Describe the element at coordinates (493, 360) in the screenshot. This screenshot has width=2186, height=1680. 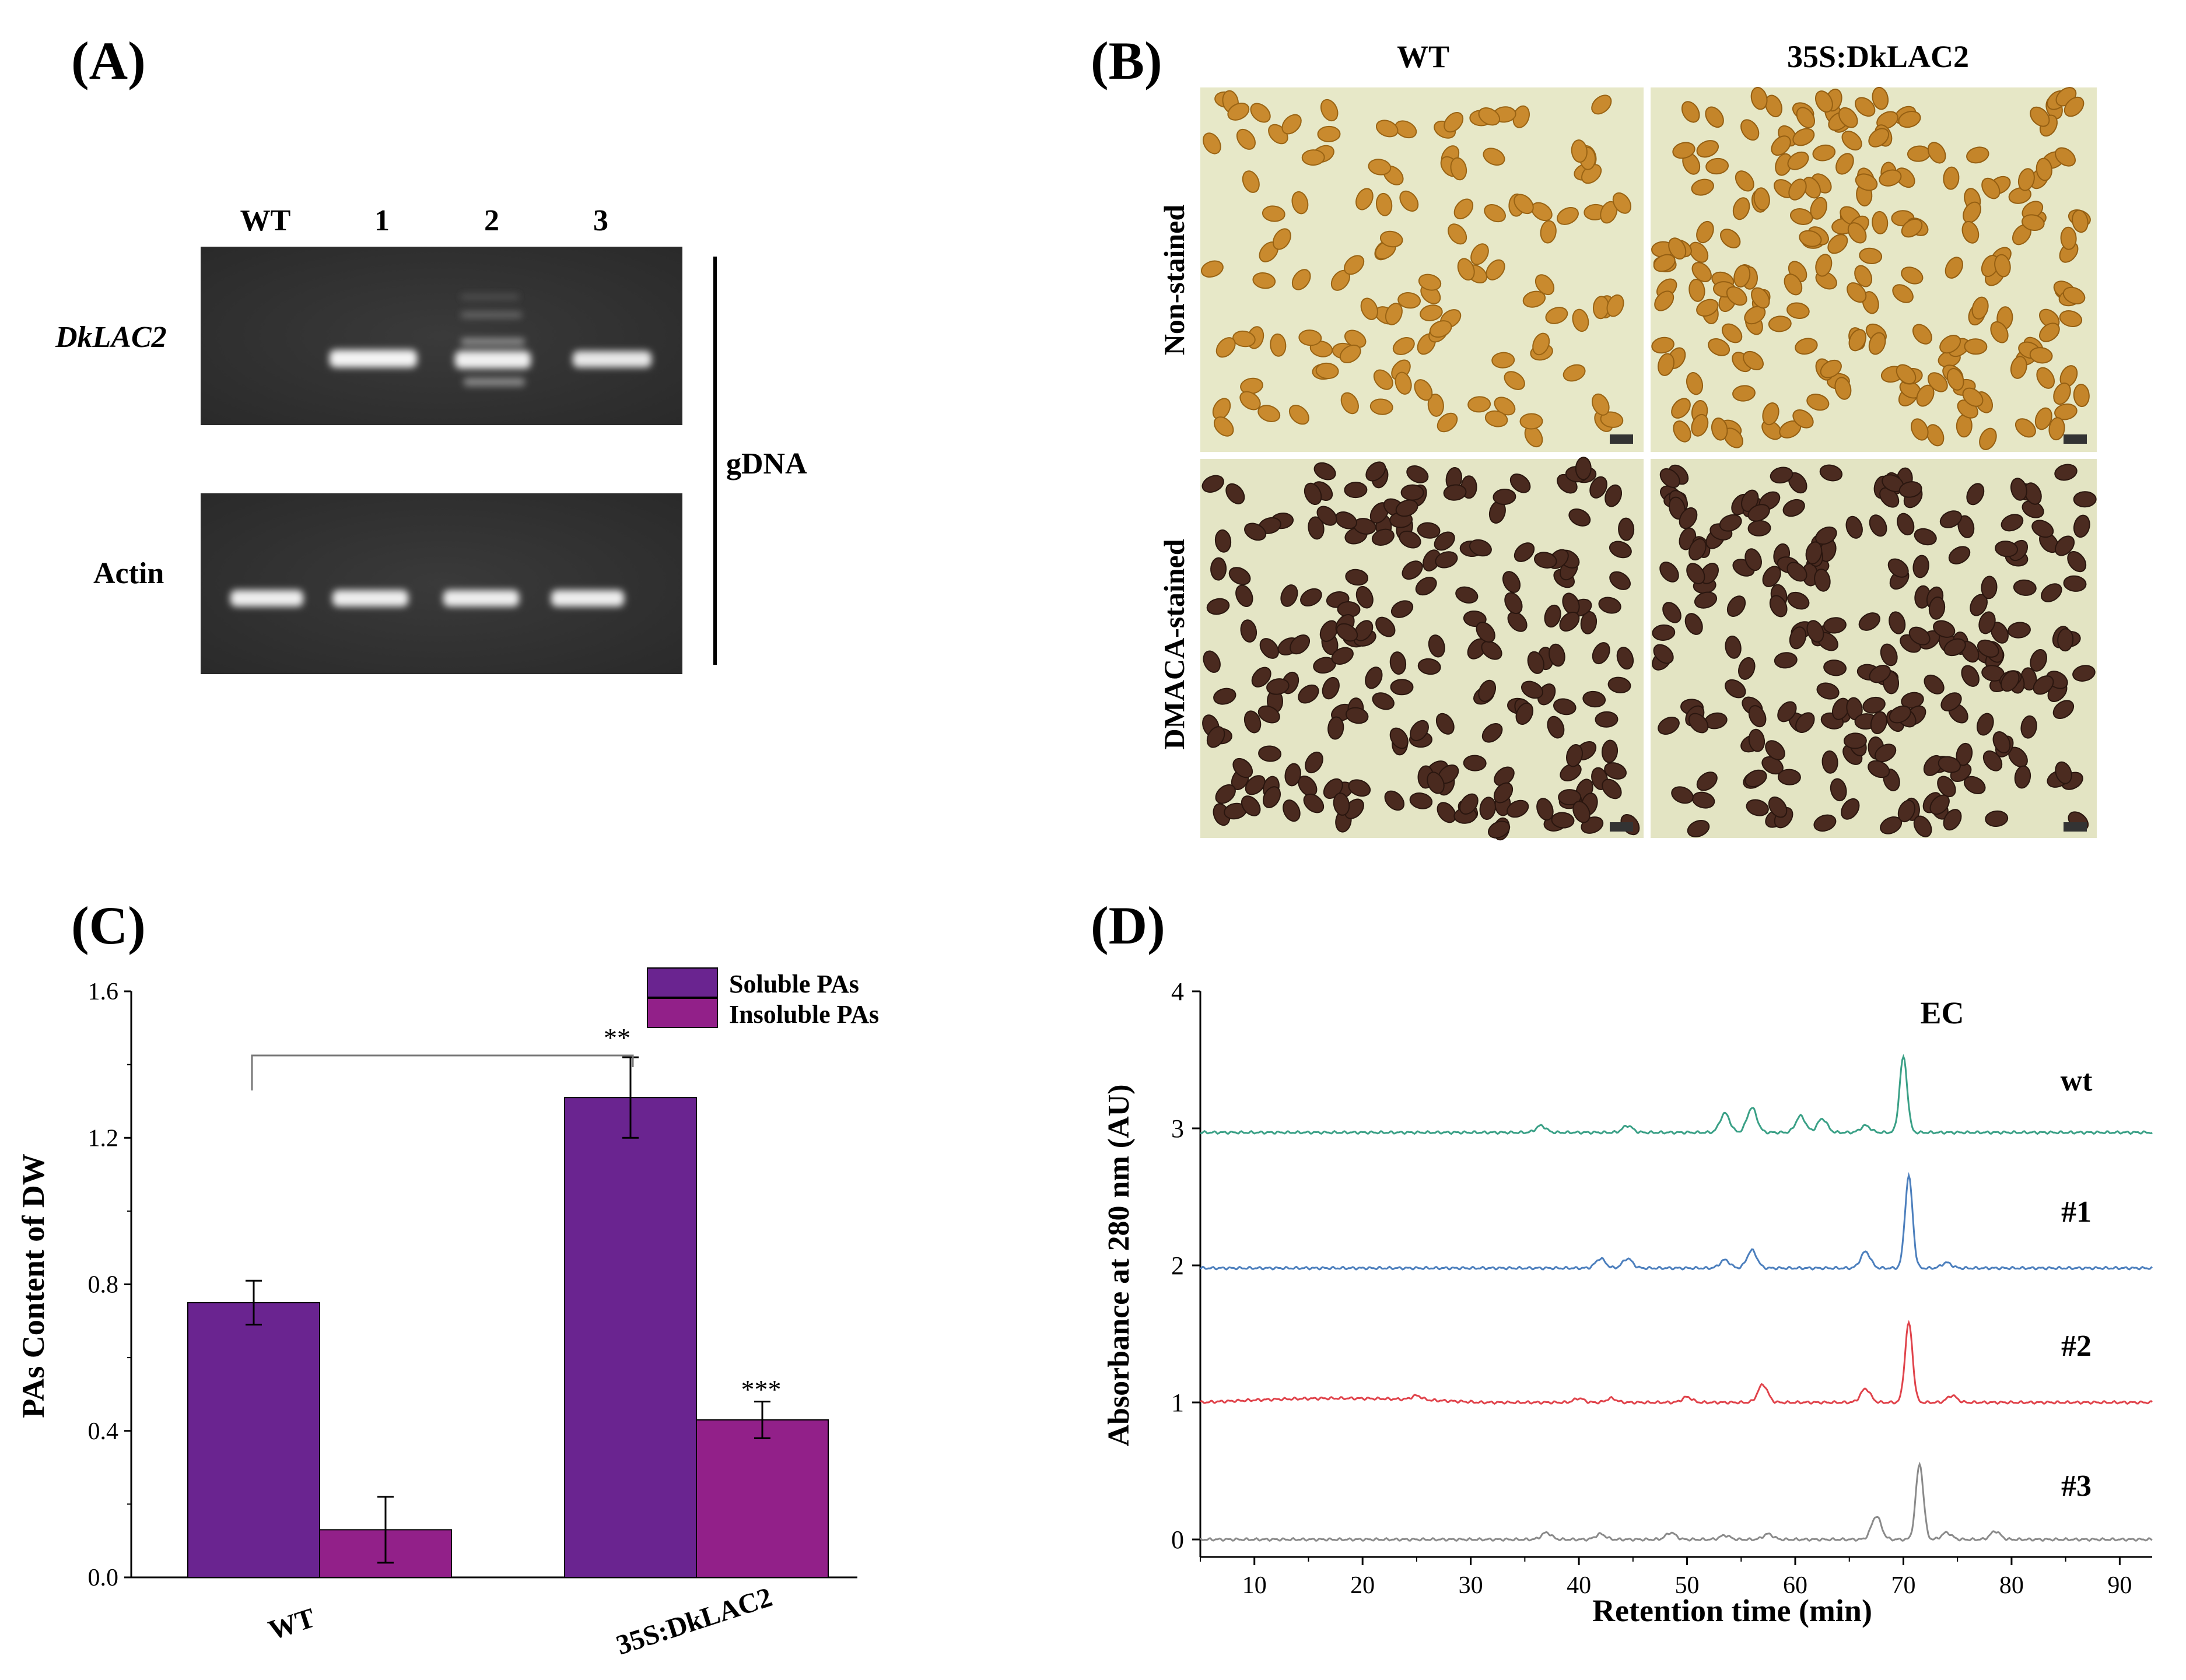
I see `band-dklac2-lane2` at that location.